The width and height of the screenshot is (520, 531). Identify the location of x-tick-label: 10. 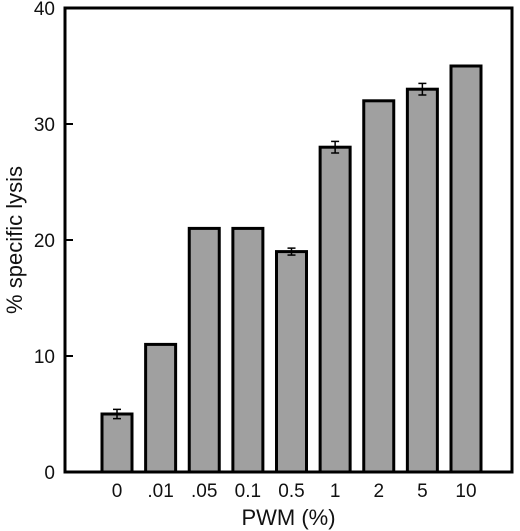
(465, 491).